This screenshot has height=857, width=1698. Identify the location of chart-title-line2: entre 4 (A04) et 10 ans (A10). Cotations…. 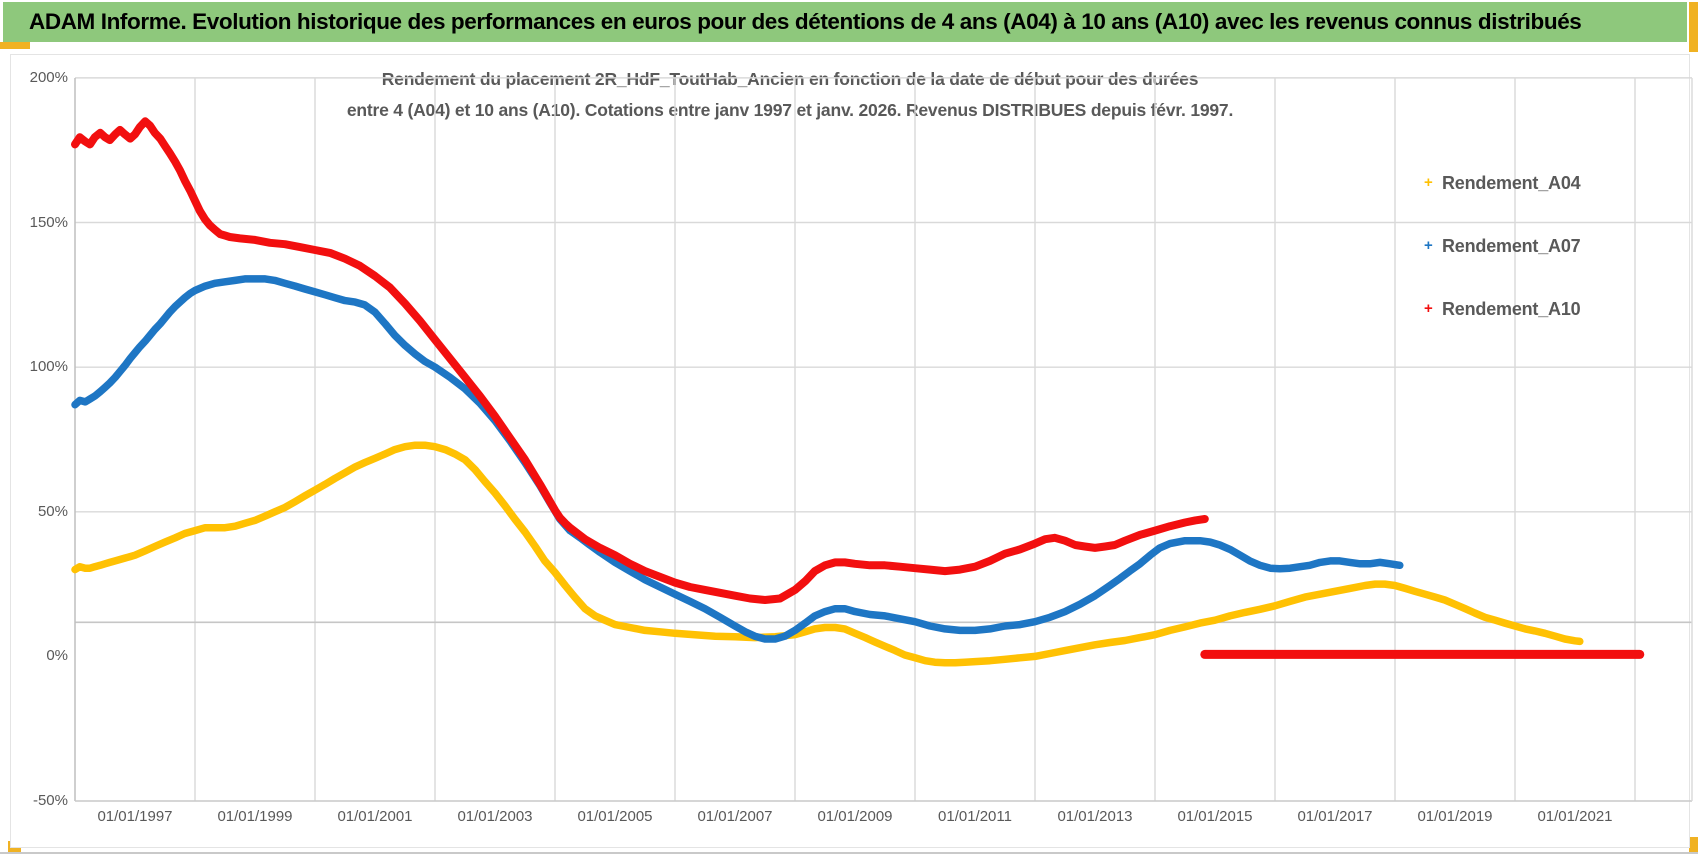
(790, 110).